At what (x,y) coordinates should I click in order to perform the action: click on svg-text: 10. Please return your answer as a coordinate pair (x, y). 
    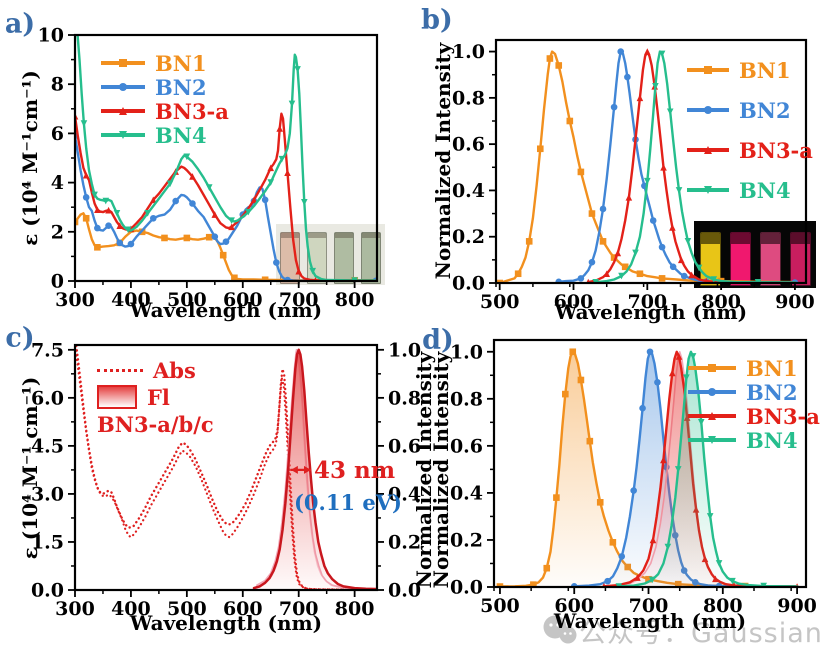
    Looking at the image, I should click on (51, 36).